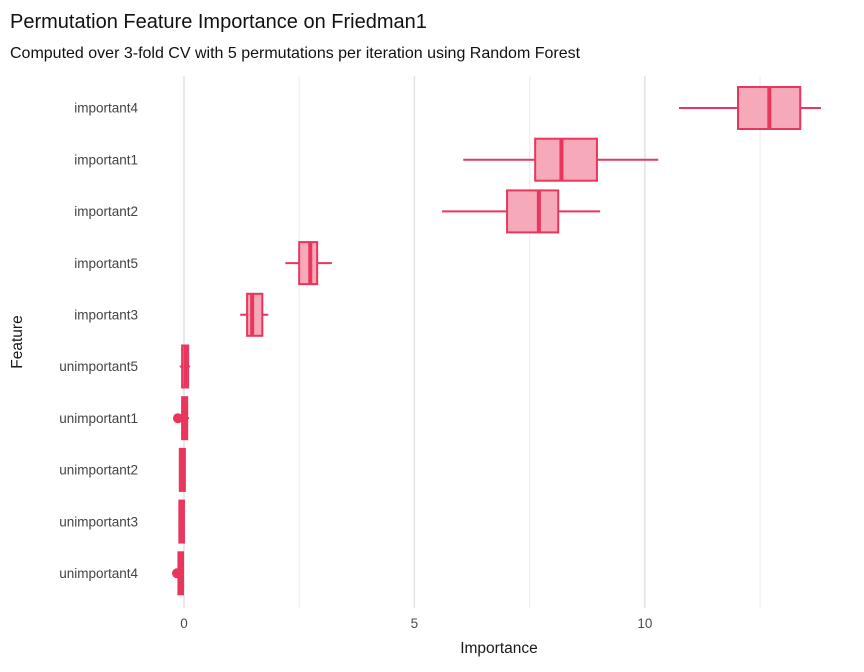 The height and width of the screenshot is (672, 864). Describe the element at coordinates (106, 211) in the screenshot. I see `category-label-important2: important2` at that location.